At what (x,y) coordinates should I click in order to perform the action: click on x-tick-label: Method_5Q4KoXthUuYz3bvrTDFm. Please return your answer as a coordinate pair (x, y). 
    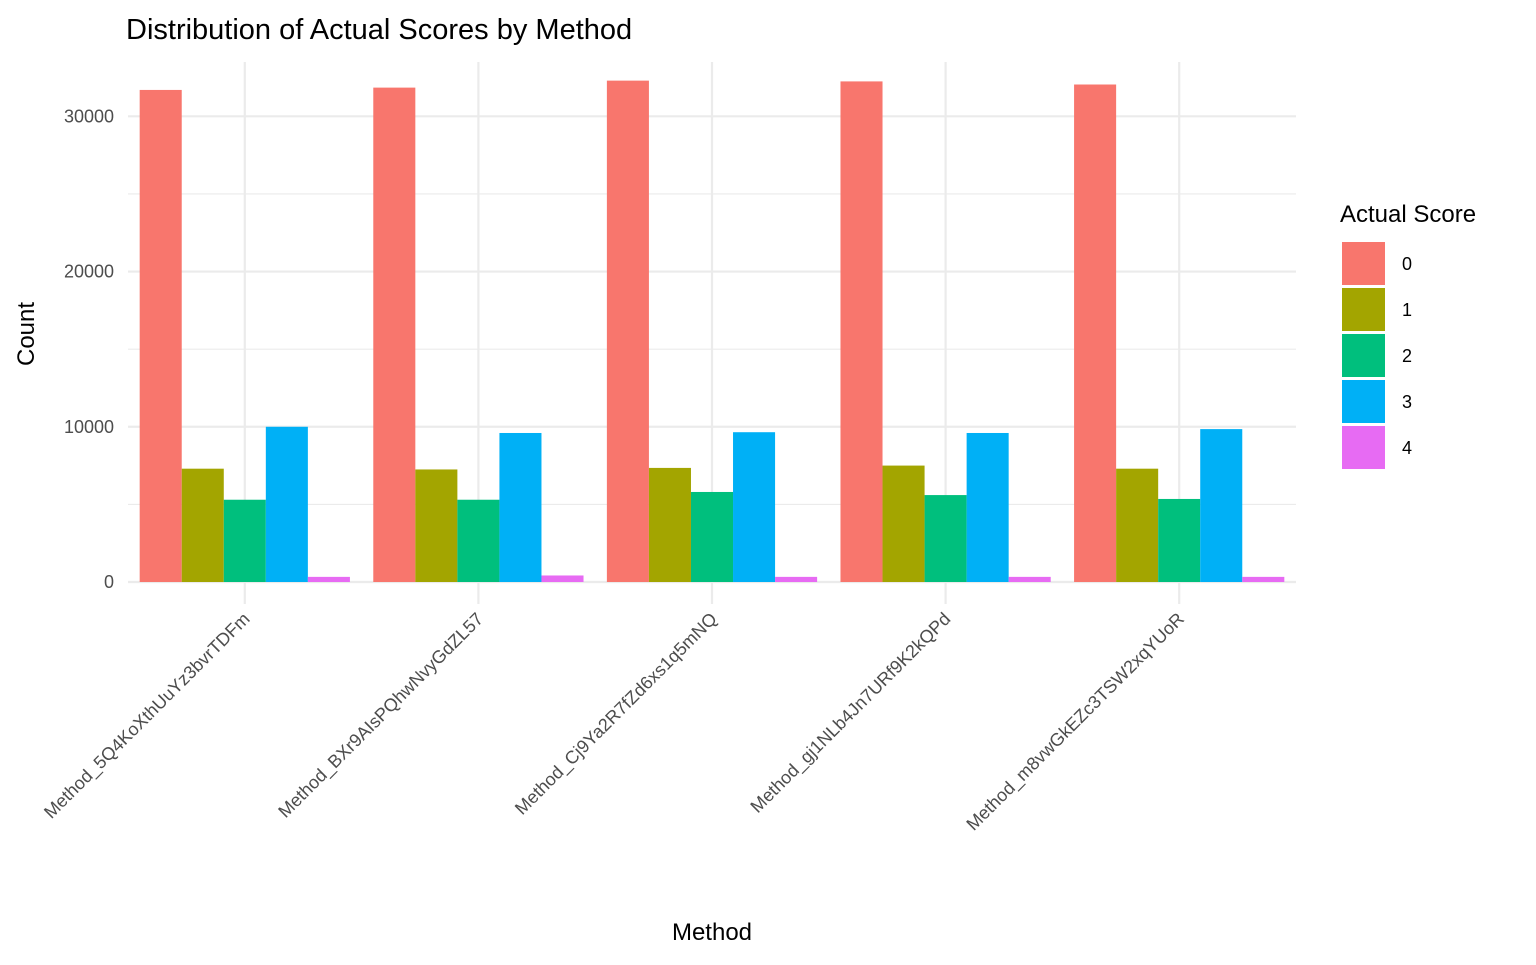
    Looking at the image, I should click on (147, 716).